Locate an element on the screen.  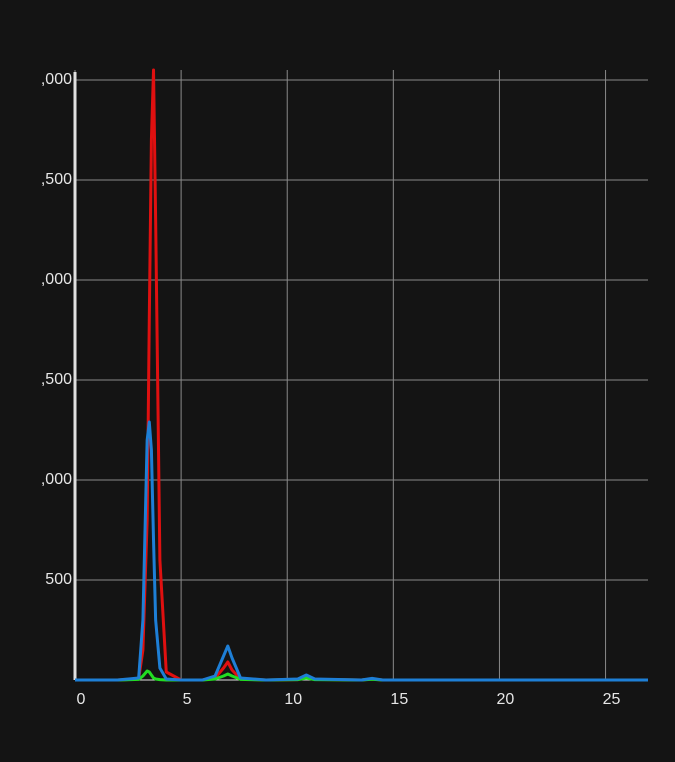
x-tick-label: 20 is located at coordinates (506, 699).